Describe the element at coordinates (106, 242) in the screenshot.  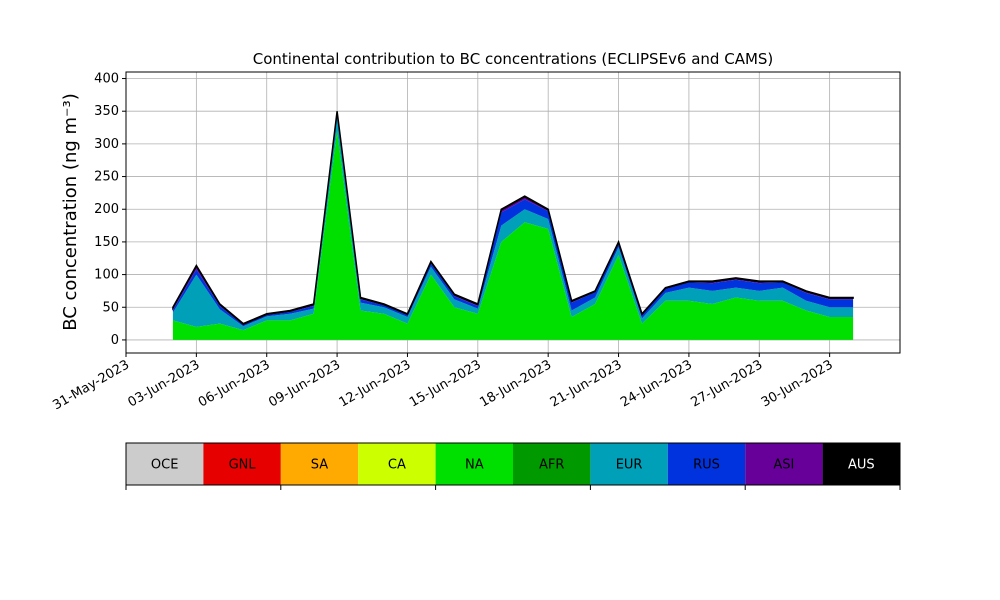
I see `y-tick-label: 150` at that location.